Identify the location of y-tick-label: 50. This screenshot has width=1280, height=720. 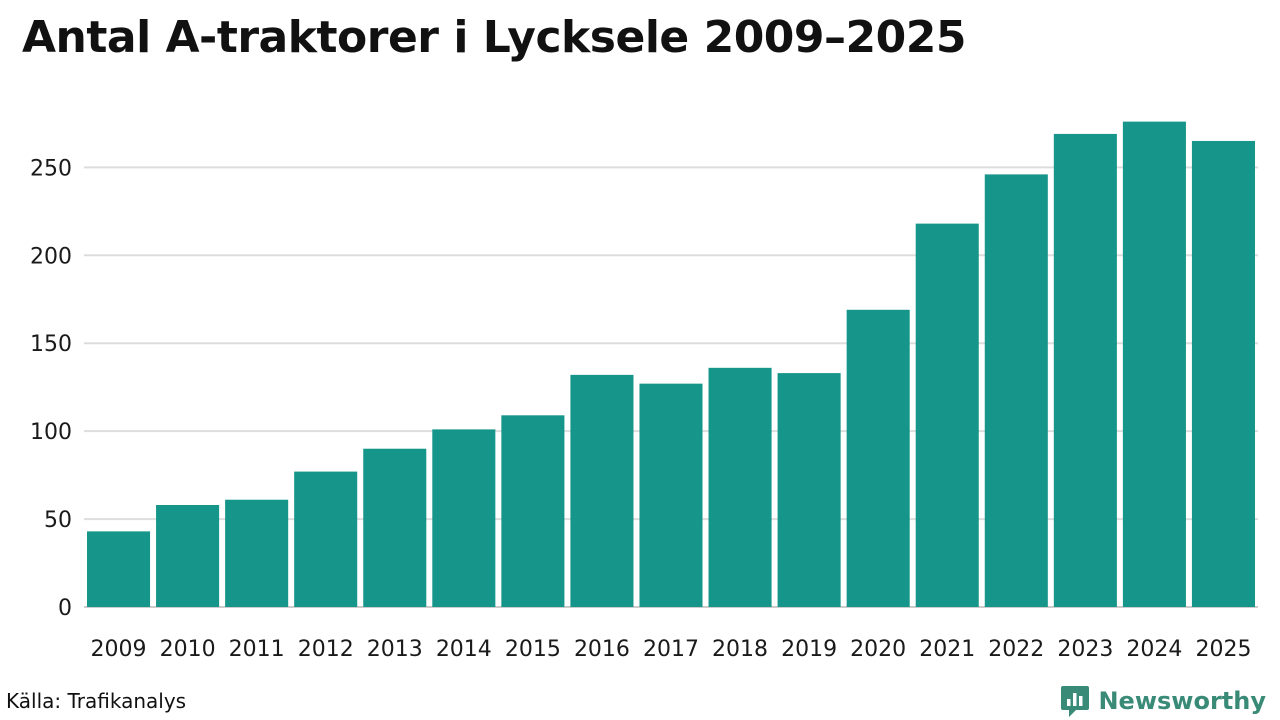
(58, 520).